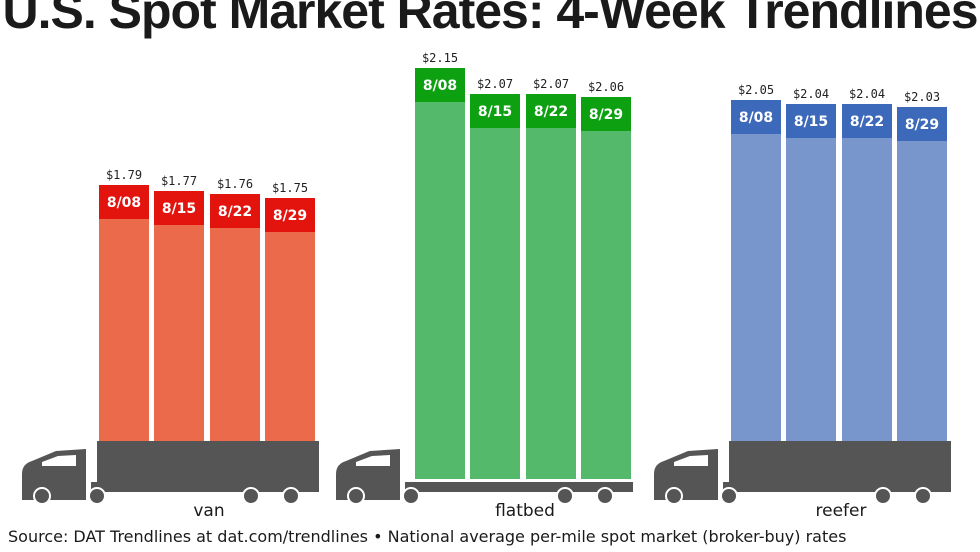  Describe the element at coordinates (837, 487) in the screenshot. I see `reefer-chassis` at that location.